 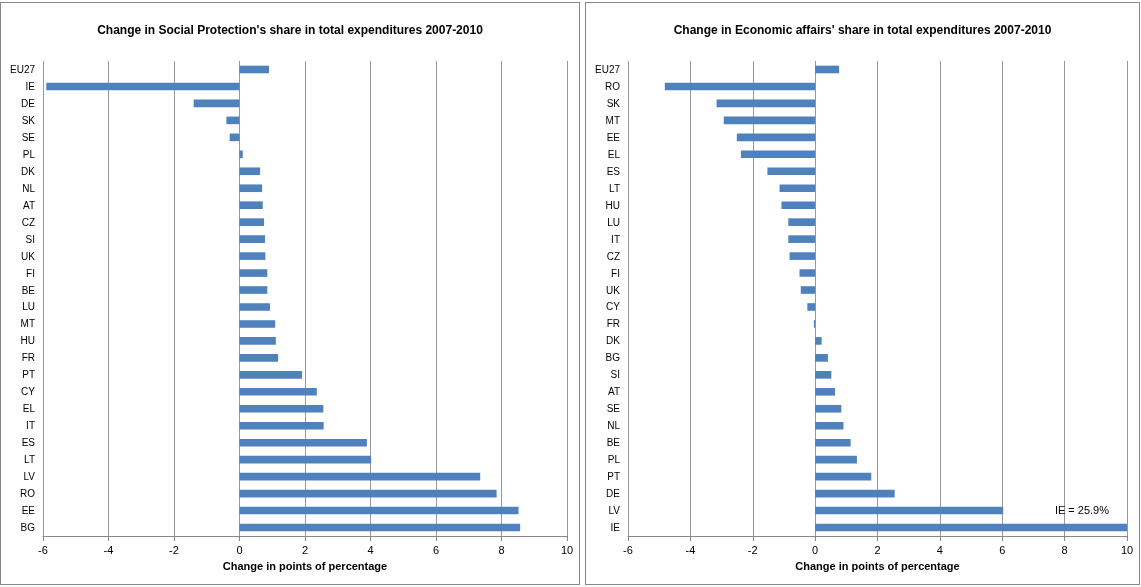 I want to click on y-tick-label: EL, so click(x=29, y=409).